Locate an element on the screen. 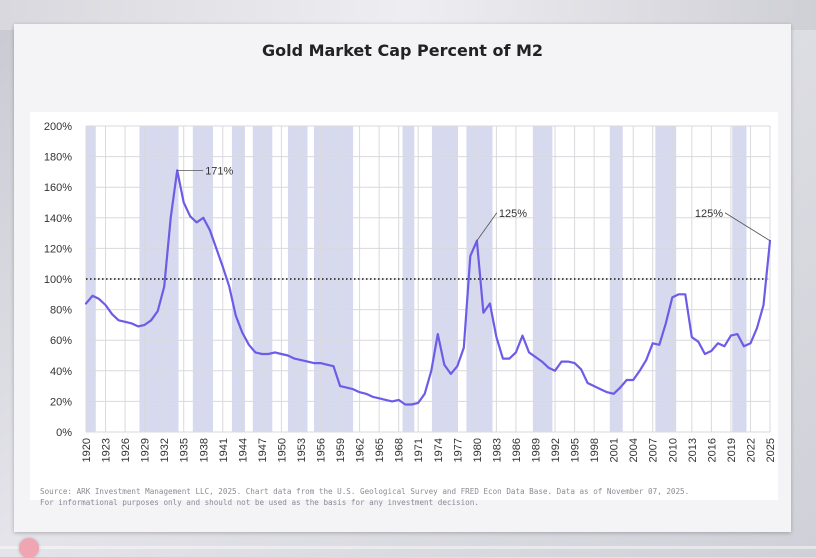 This screenshot has height=558, width=816. x-tick-label: 1968 is located at coordinates (400, 450).